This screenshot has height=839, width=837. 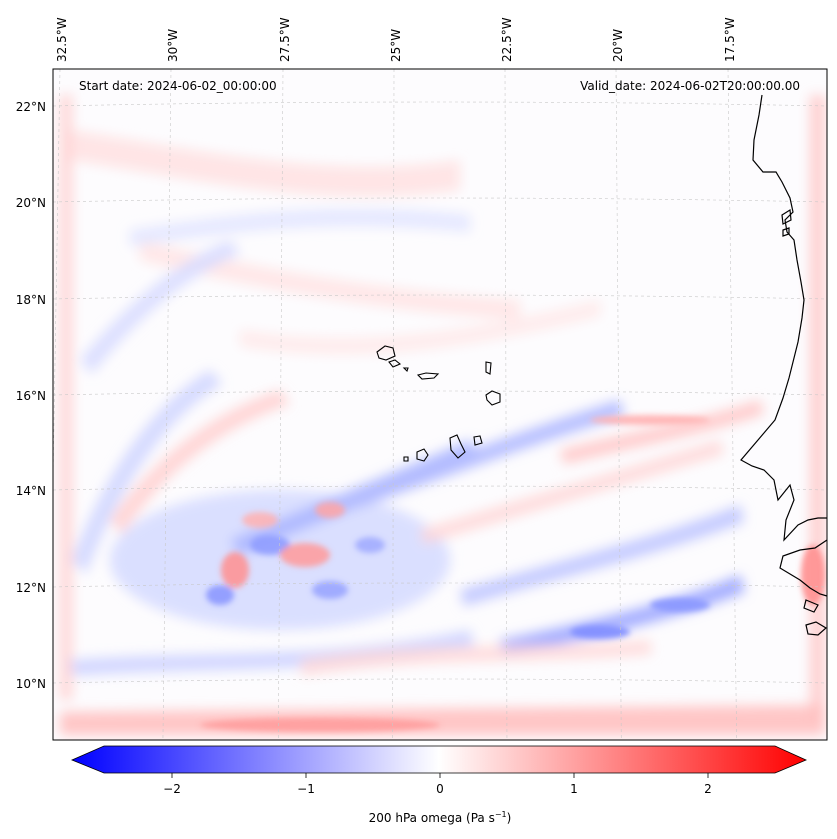 What do you see at coordinates (618, 45) in the screenshot?
I see `lon-tick-label: 20°W` at bounding box center [618, 45].